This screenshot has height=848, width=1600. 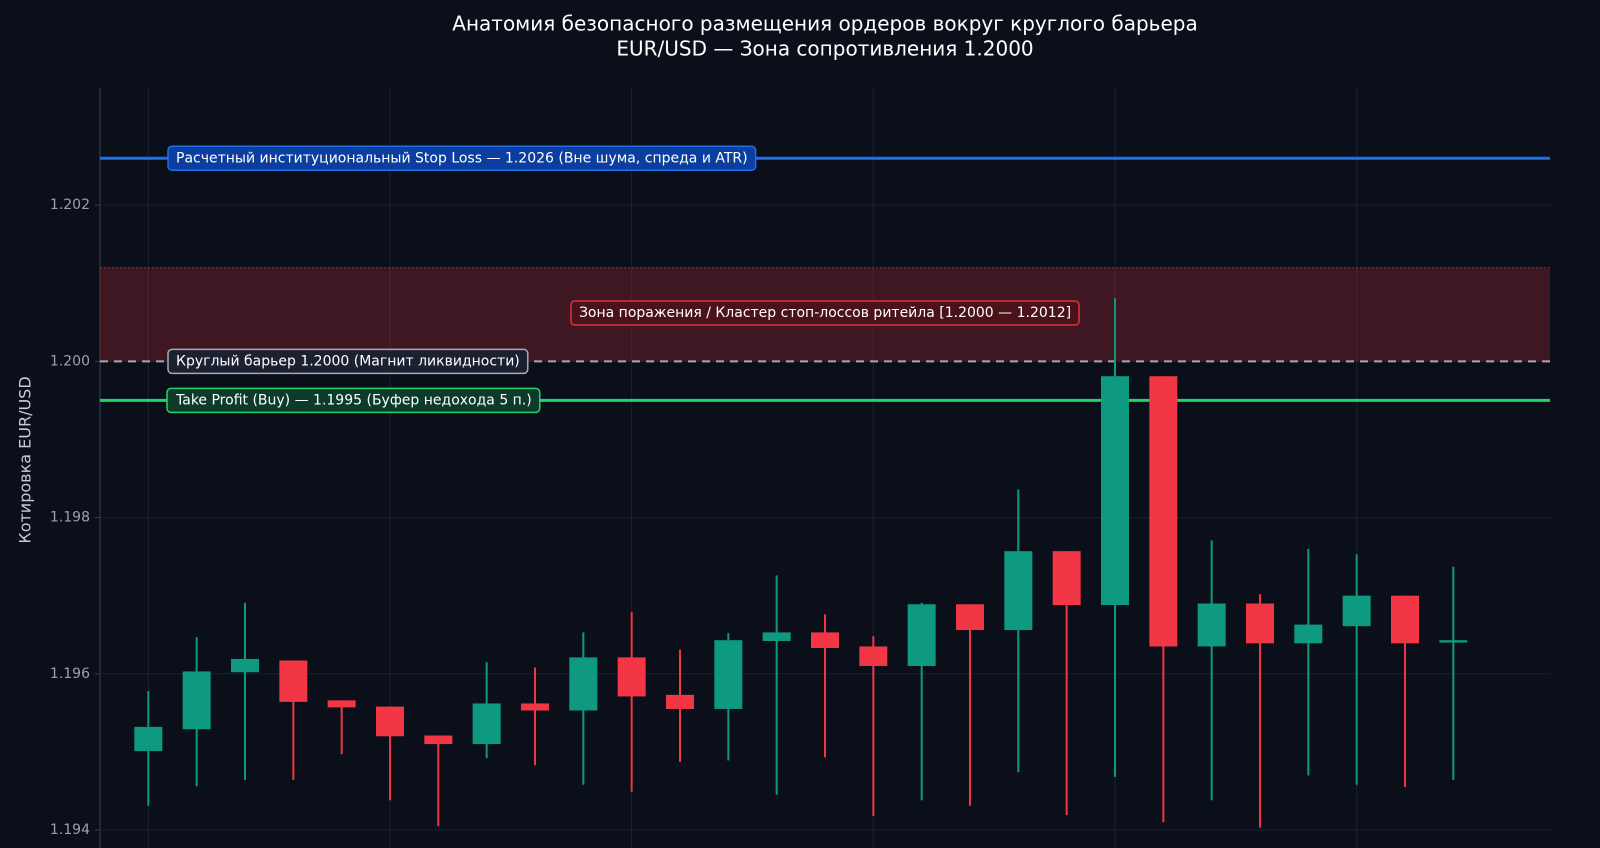 I want to click on y-tick-label: 1.196, so click(x=70, y=674).